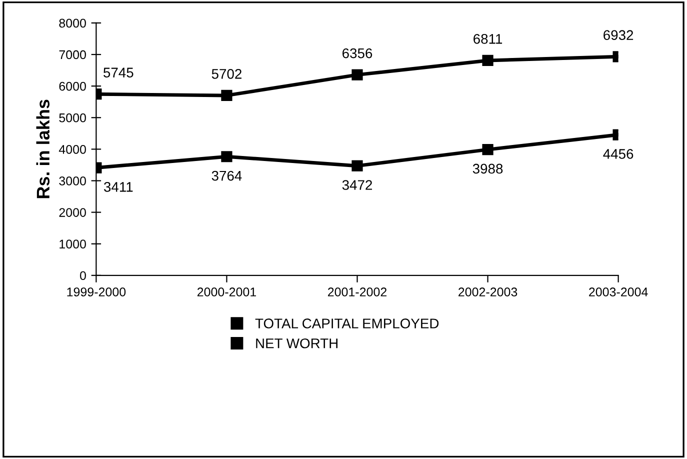 The height and width of the screenshot is (459, 687). What do you see at coordinates (487, 169) in the screenshot?
I see `data-label: 3988` at bounding box center [487, 169].